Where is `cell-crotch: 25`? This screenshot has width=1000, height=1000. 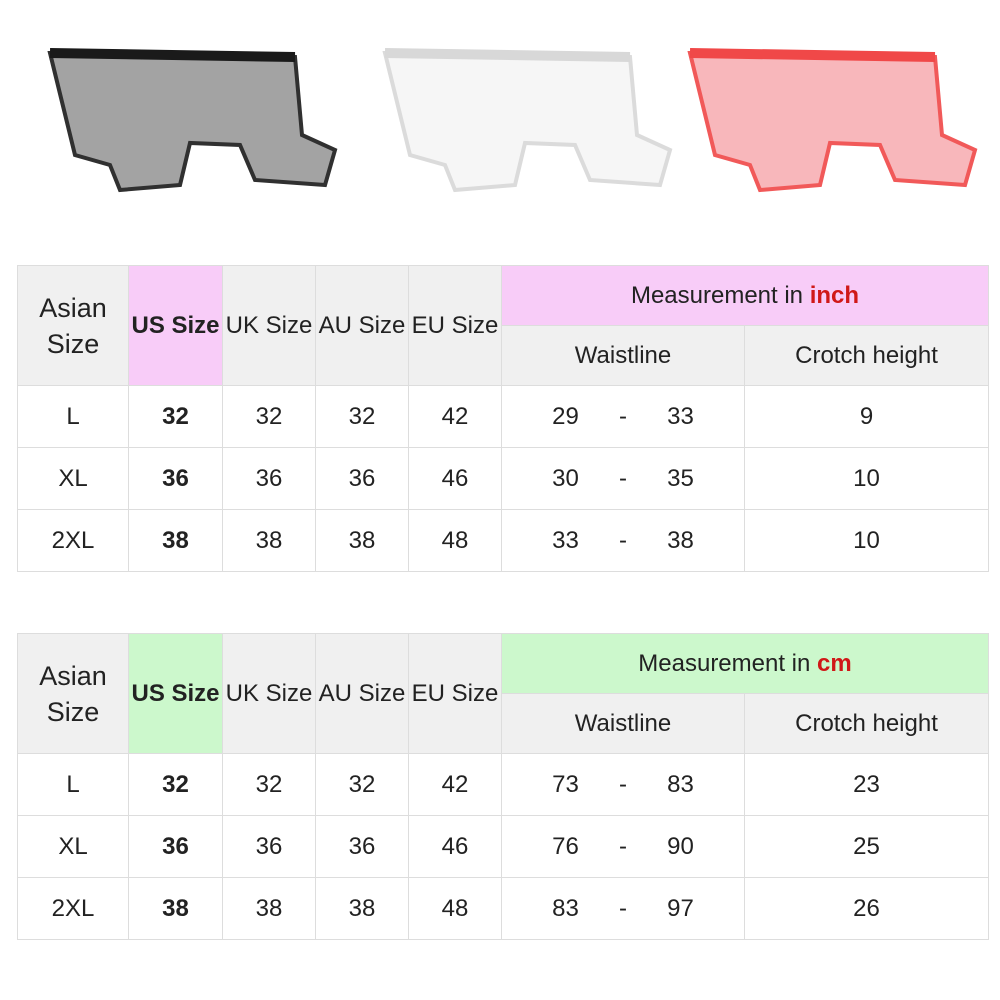
cell-crotch: 25 is located at coordinates (866, 846).